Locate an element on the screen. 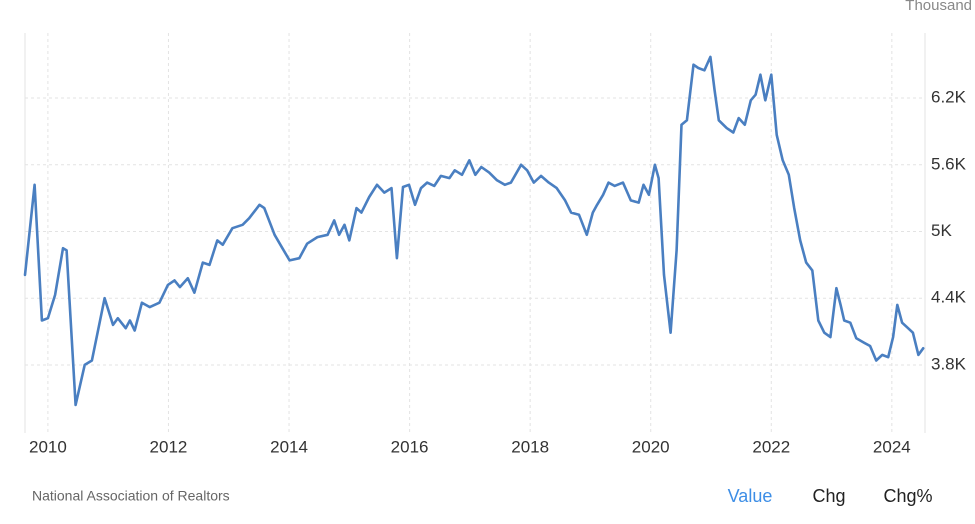 This screenshot has width=975, height=524. x-tick-label: 2024 is located at coordinates (892, 446).